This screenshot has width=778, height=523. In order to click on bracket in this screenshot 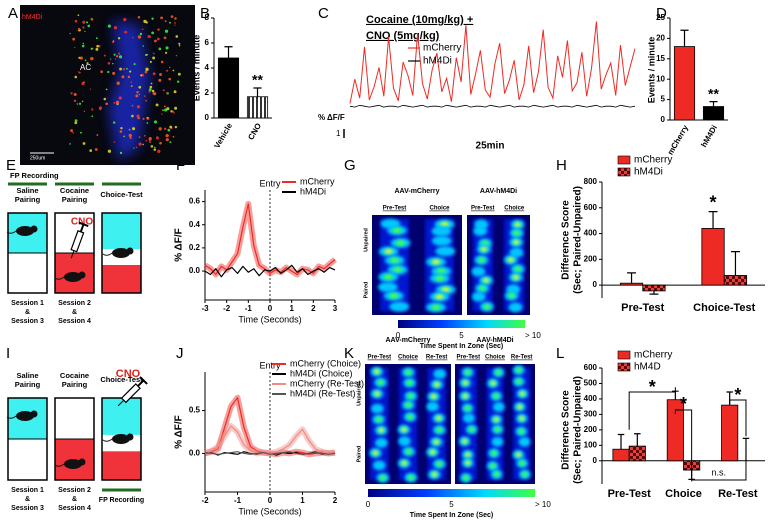, I will do `click(719, 471)`.